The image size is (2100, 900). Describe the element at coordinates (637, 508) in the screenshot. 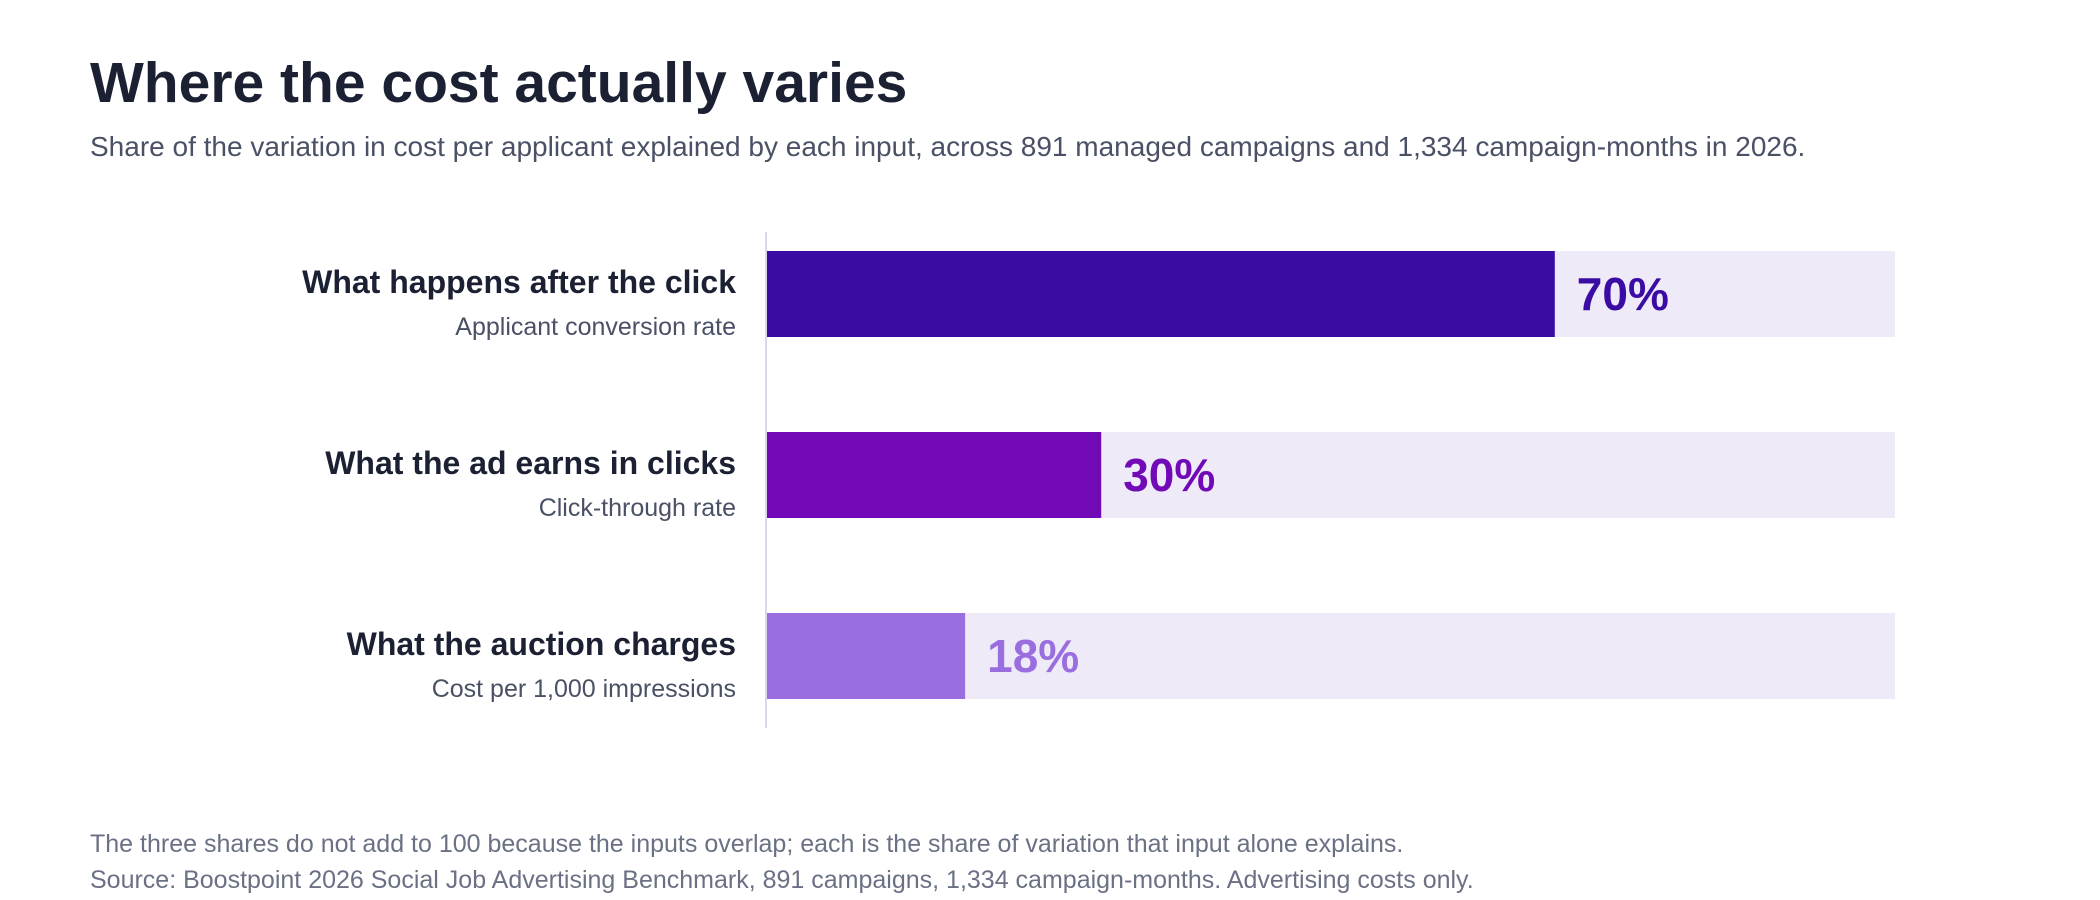

I see `category-sublabel: Click-through rate` at that location.